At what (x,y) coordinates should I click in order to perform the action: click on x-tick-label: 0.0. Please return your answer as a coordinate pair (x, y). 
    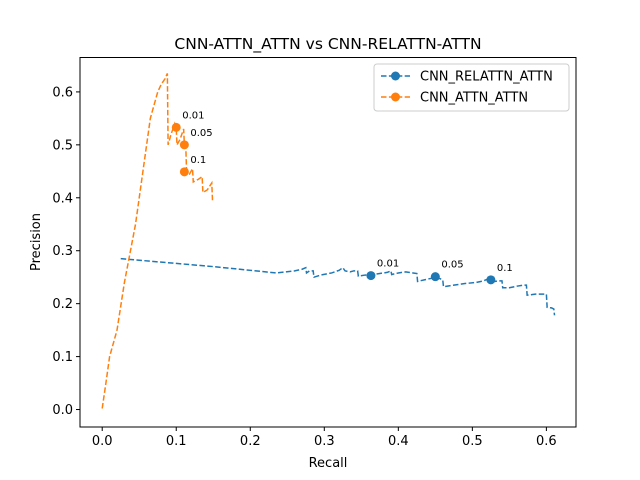
    Looking at the image, I should click on (102, 441).